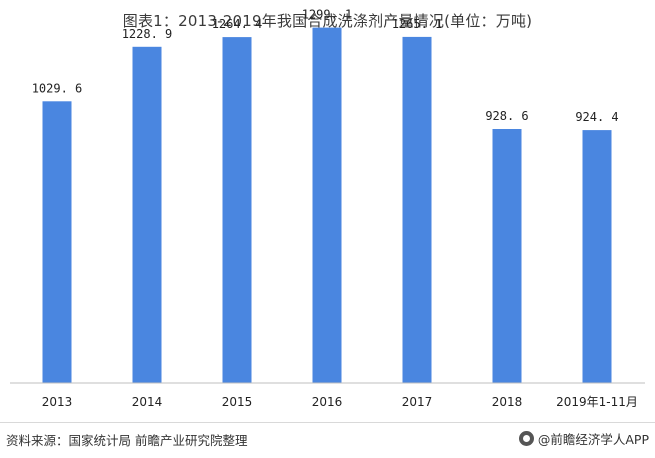  I want to click on value-label-2017: 1265. 1, so click(417, 24).